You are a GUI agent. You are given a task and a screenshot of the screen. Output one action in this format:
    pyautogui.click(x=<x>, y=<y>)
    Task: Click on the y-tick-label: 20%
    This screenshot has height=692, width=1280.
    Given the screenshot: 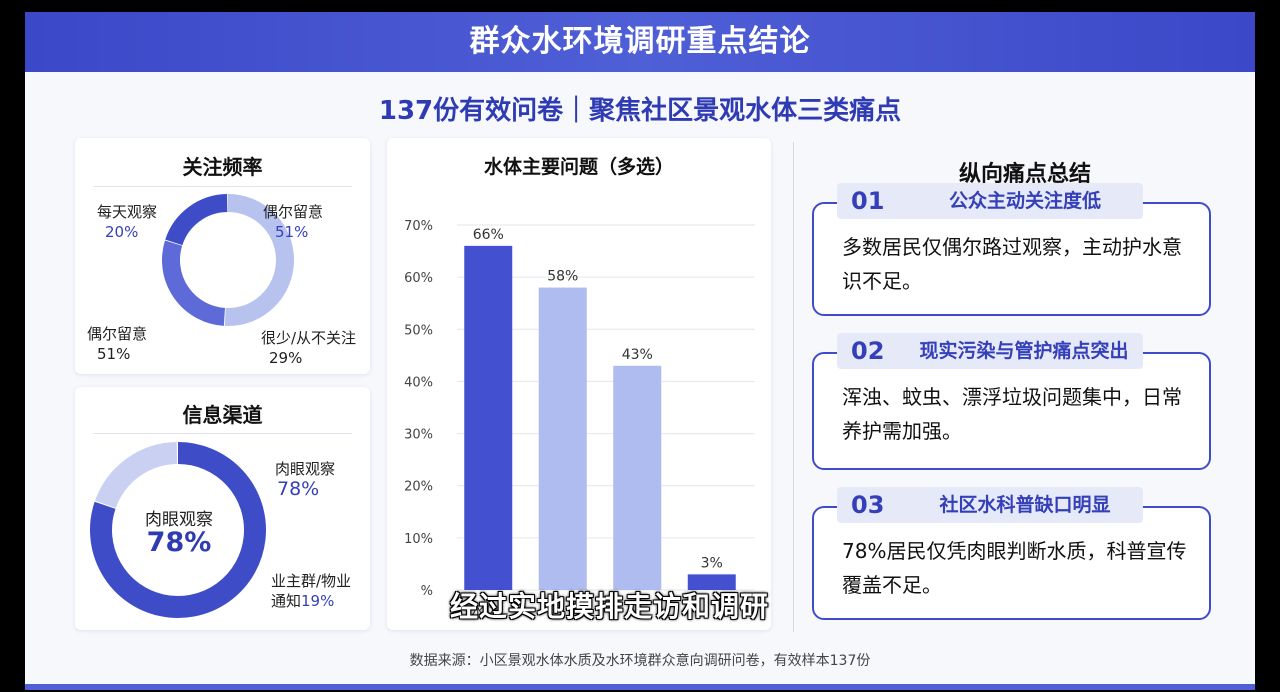 What is the action you would take?
    pyautogui.click(x=418, y=487)
    